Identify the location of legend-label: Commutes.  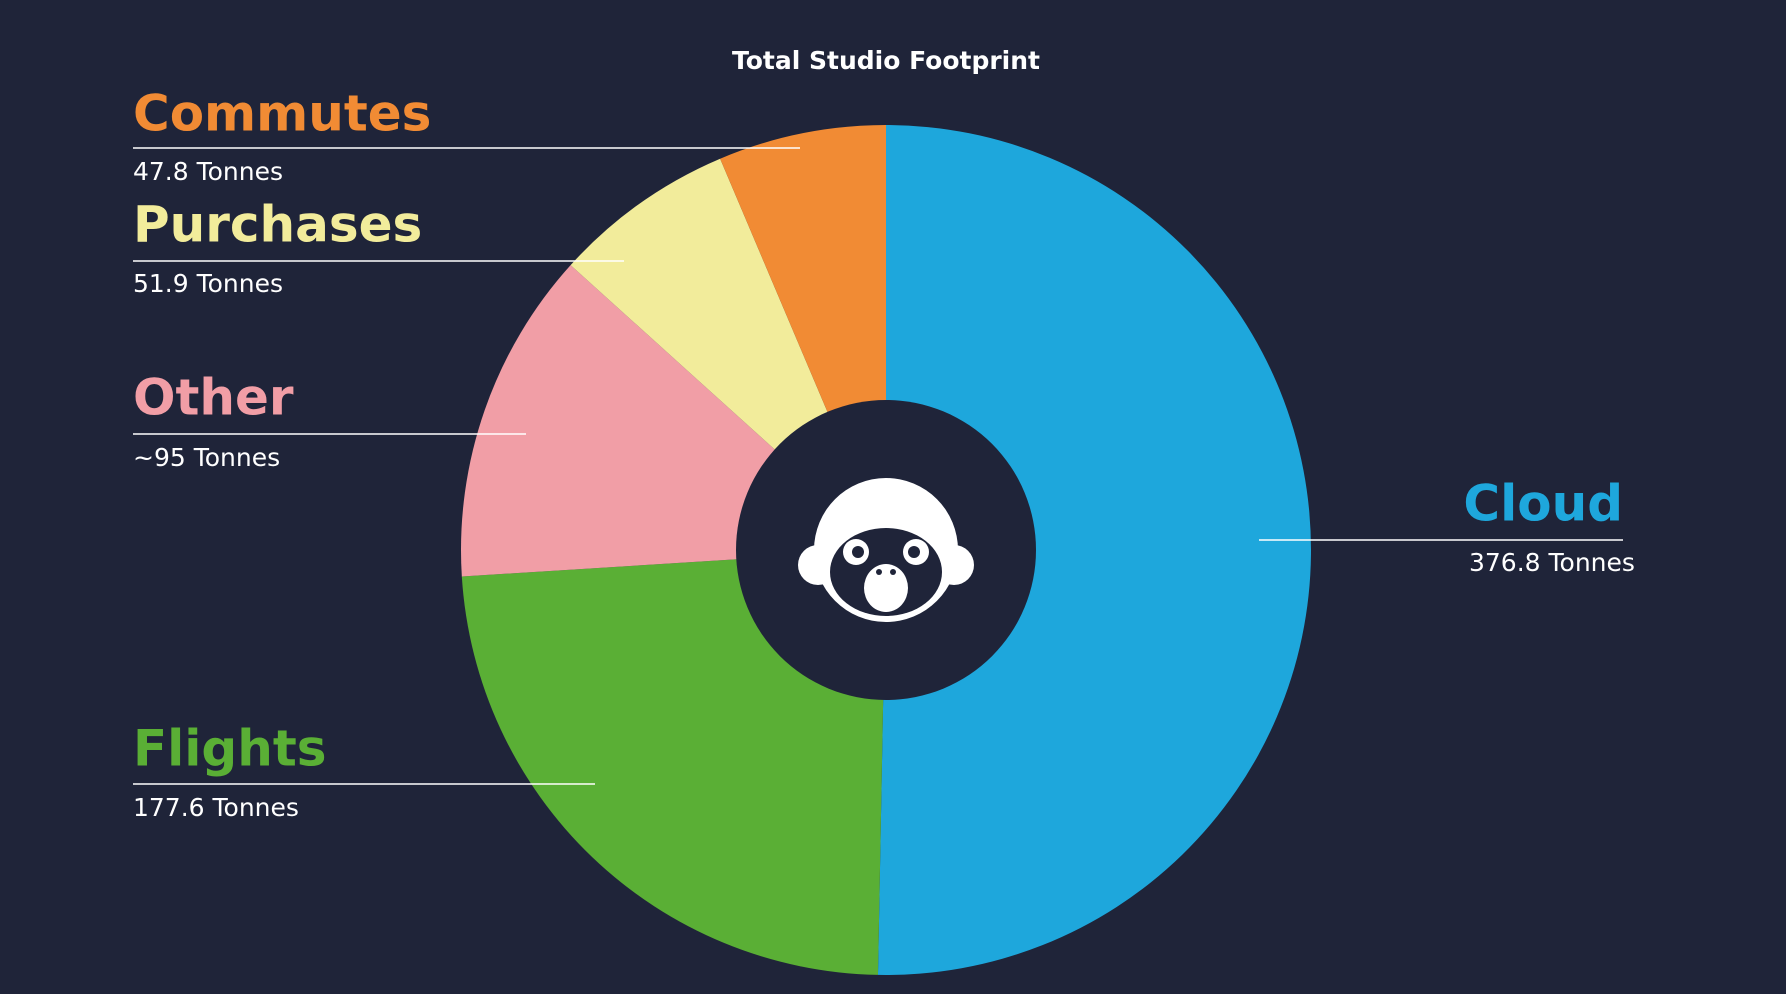
(282, 114).